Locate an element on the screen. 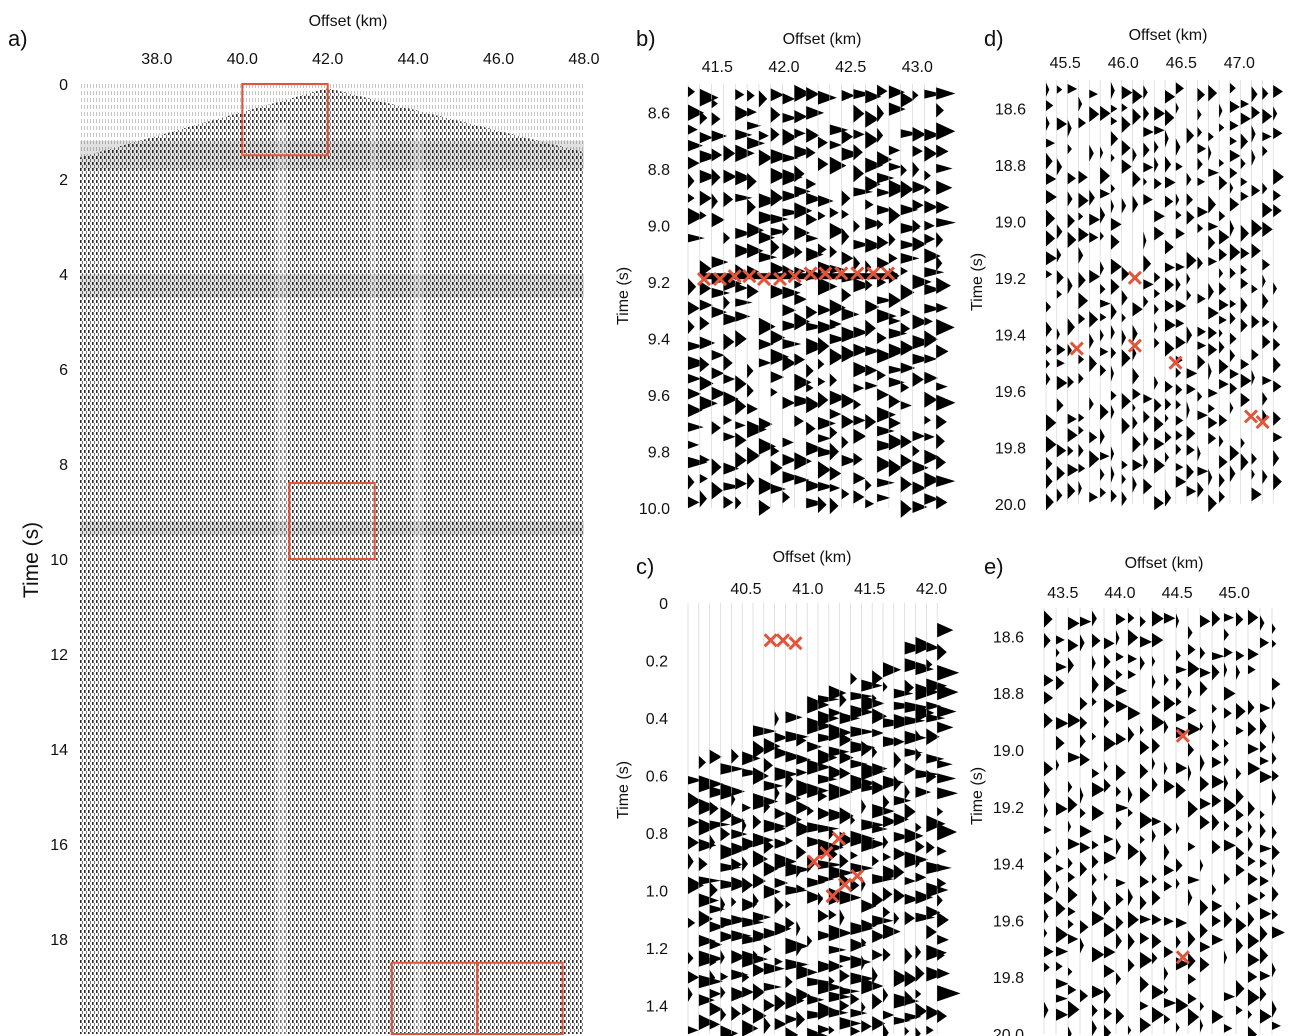  panel-e-ytick: 19.4 is located at coordinates (1008, 865).